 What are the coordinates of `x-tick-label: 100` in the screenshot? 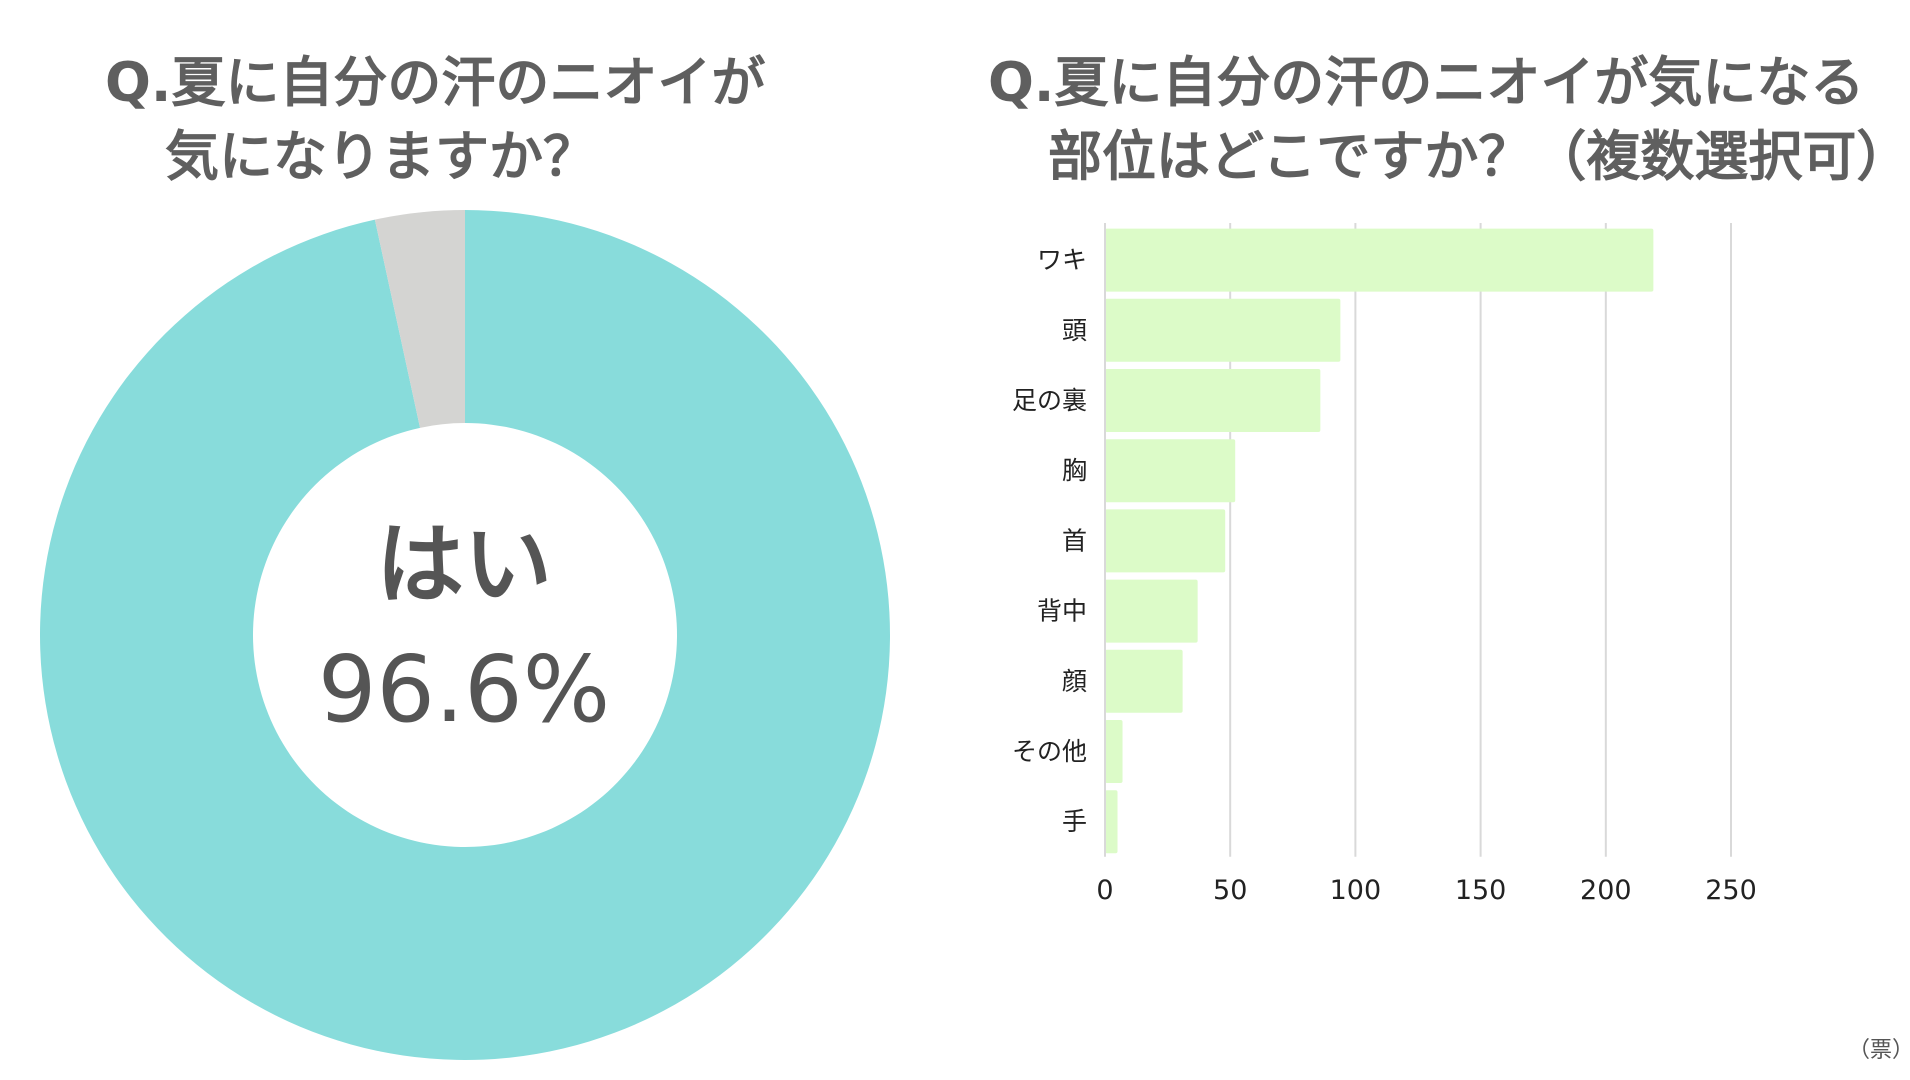 It's located at (1356, 890).